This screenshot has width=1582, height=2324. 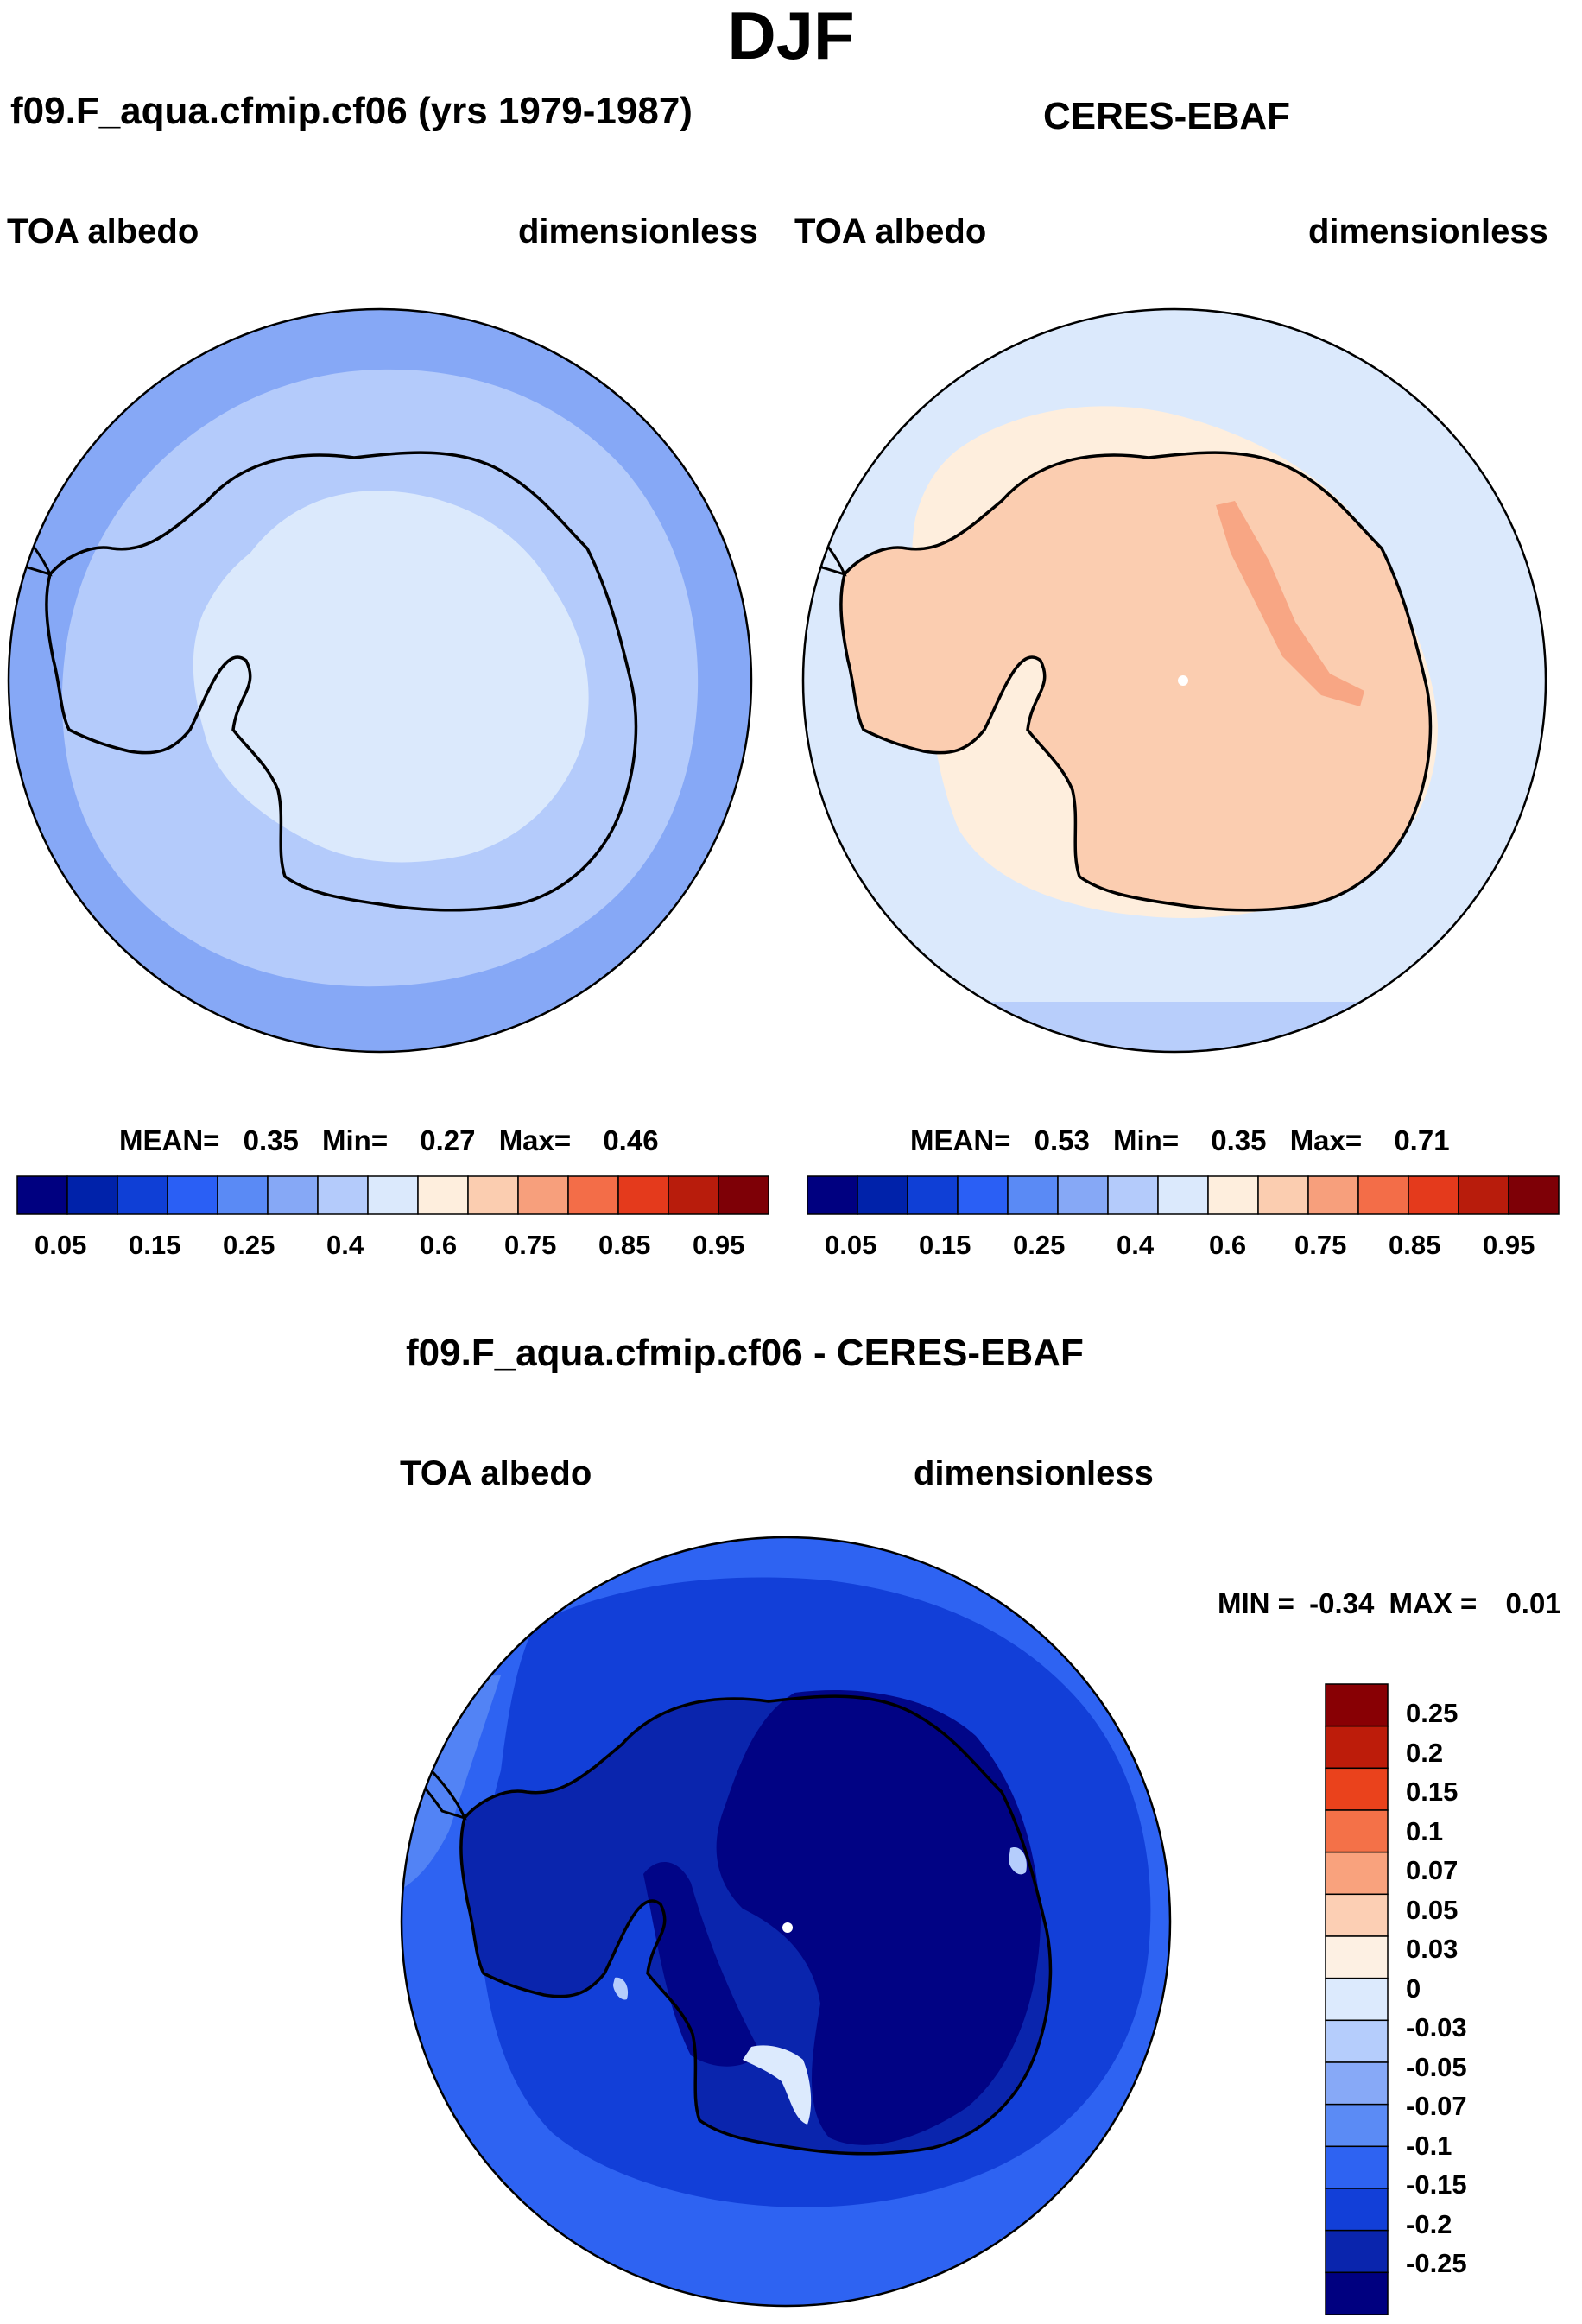 What do you see at coordinates (624, 1245) in the screenshot?
I see `model-colorbar-tick: 0.85` at bounding box center [624, 1245].